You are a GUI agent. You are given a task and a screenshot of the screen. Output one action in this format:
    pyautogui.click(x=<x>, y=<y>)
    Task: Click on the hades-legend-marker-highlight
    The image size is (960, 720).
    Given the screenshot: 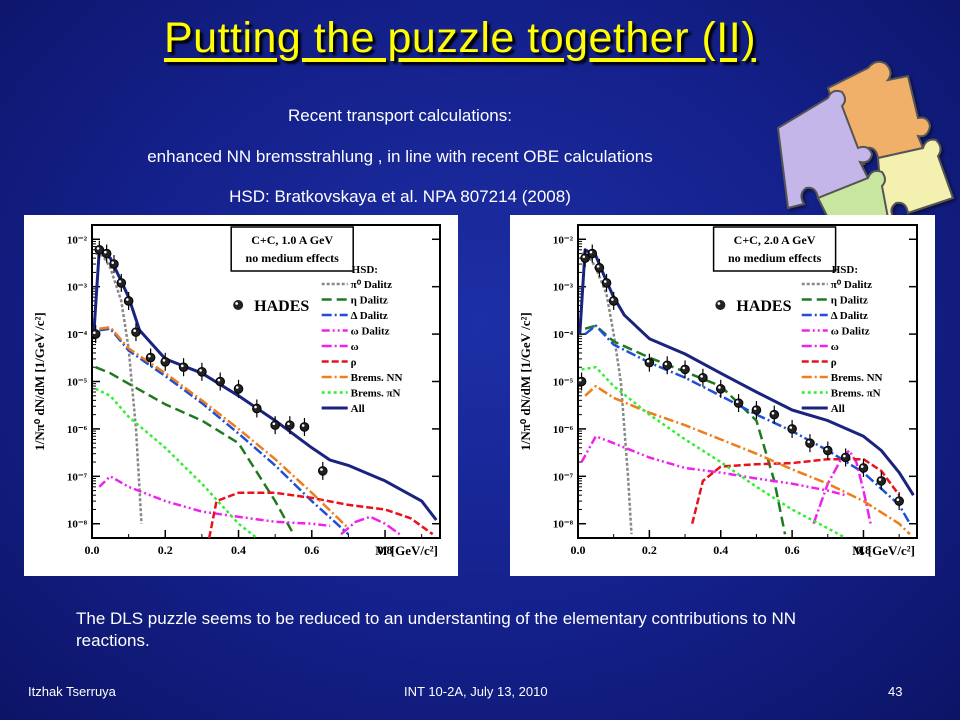 What is the action you would take?
    pyautogui.click(x=719, y=303)
    